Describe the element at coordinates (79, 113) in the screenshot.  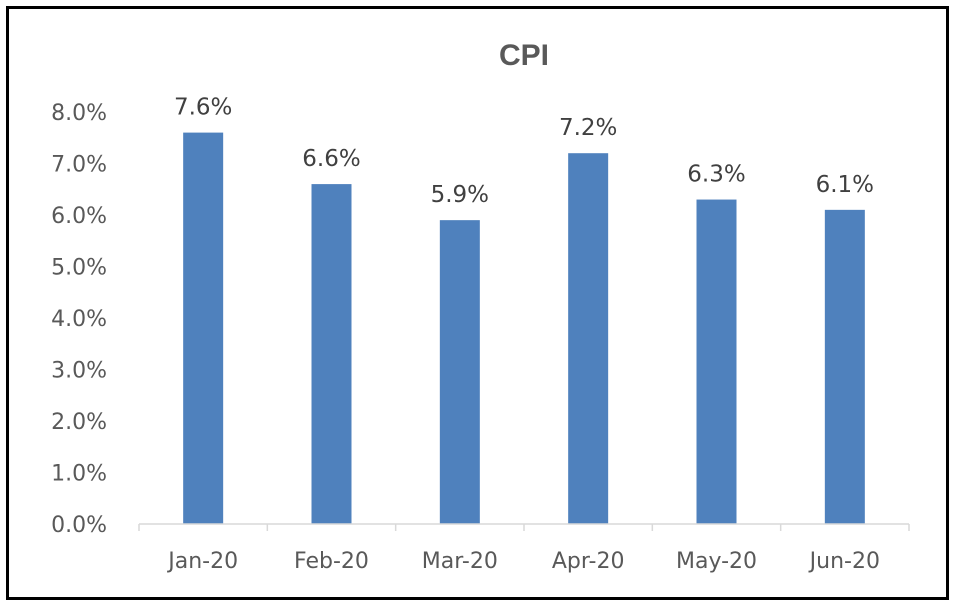
I see `y-tick-label: 8.0%` at that location.